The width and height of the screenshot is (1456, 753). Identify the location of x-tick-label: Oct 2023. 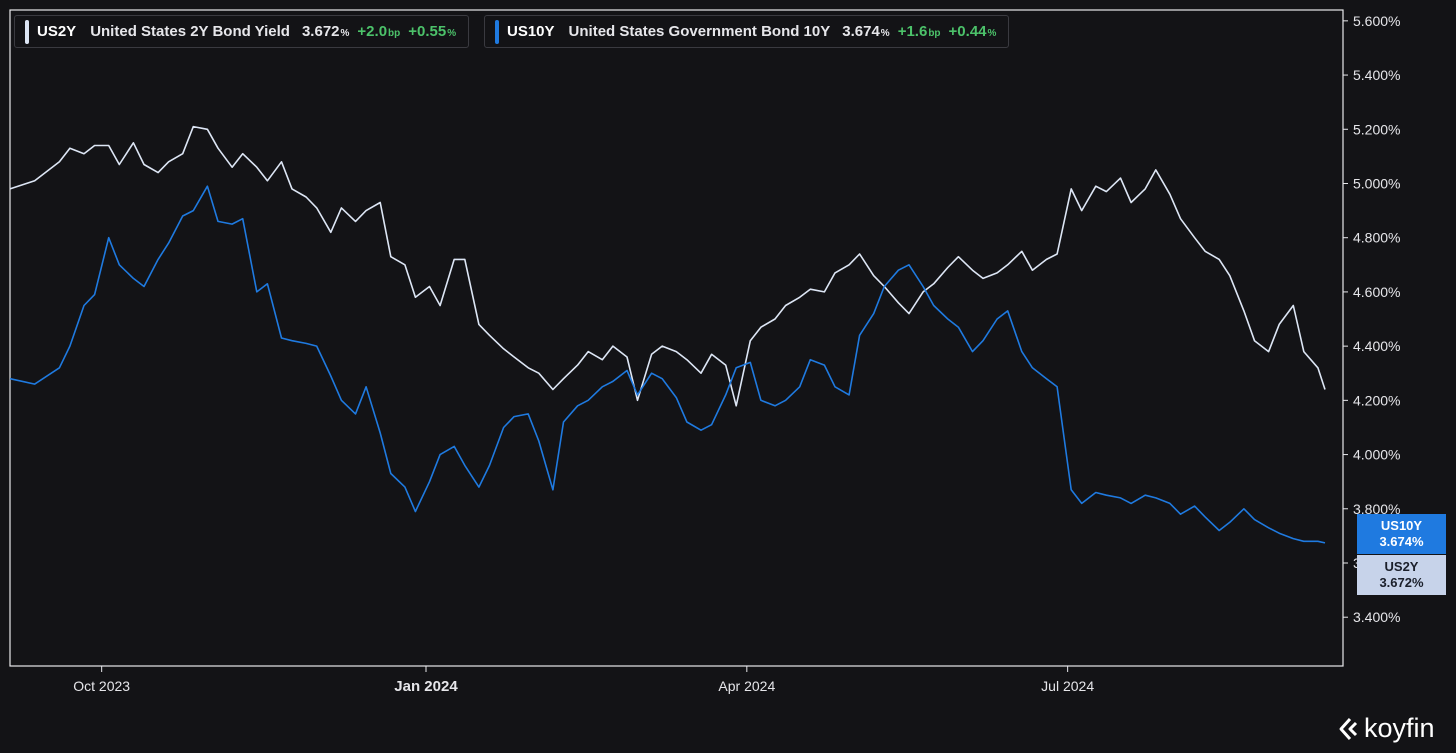
(101, 686).